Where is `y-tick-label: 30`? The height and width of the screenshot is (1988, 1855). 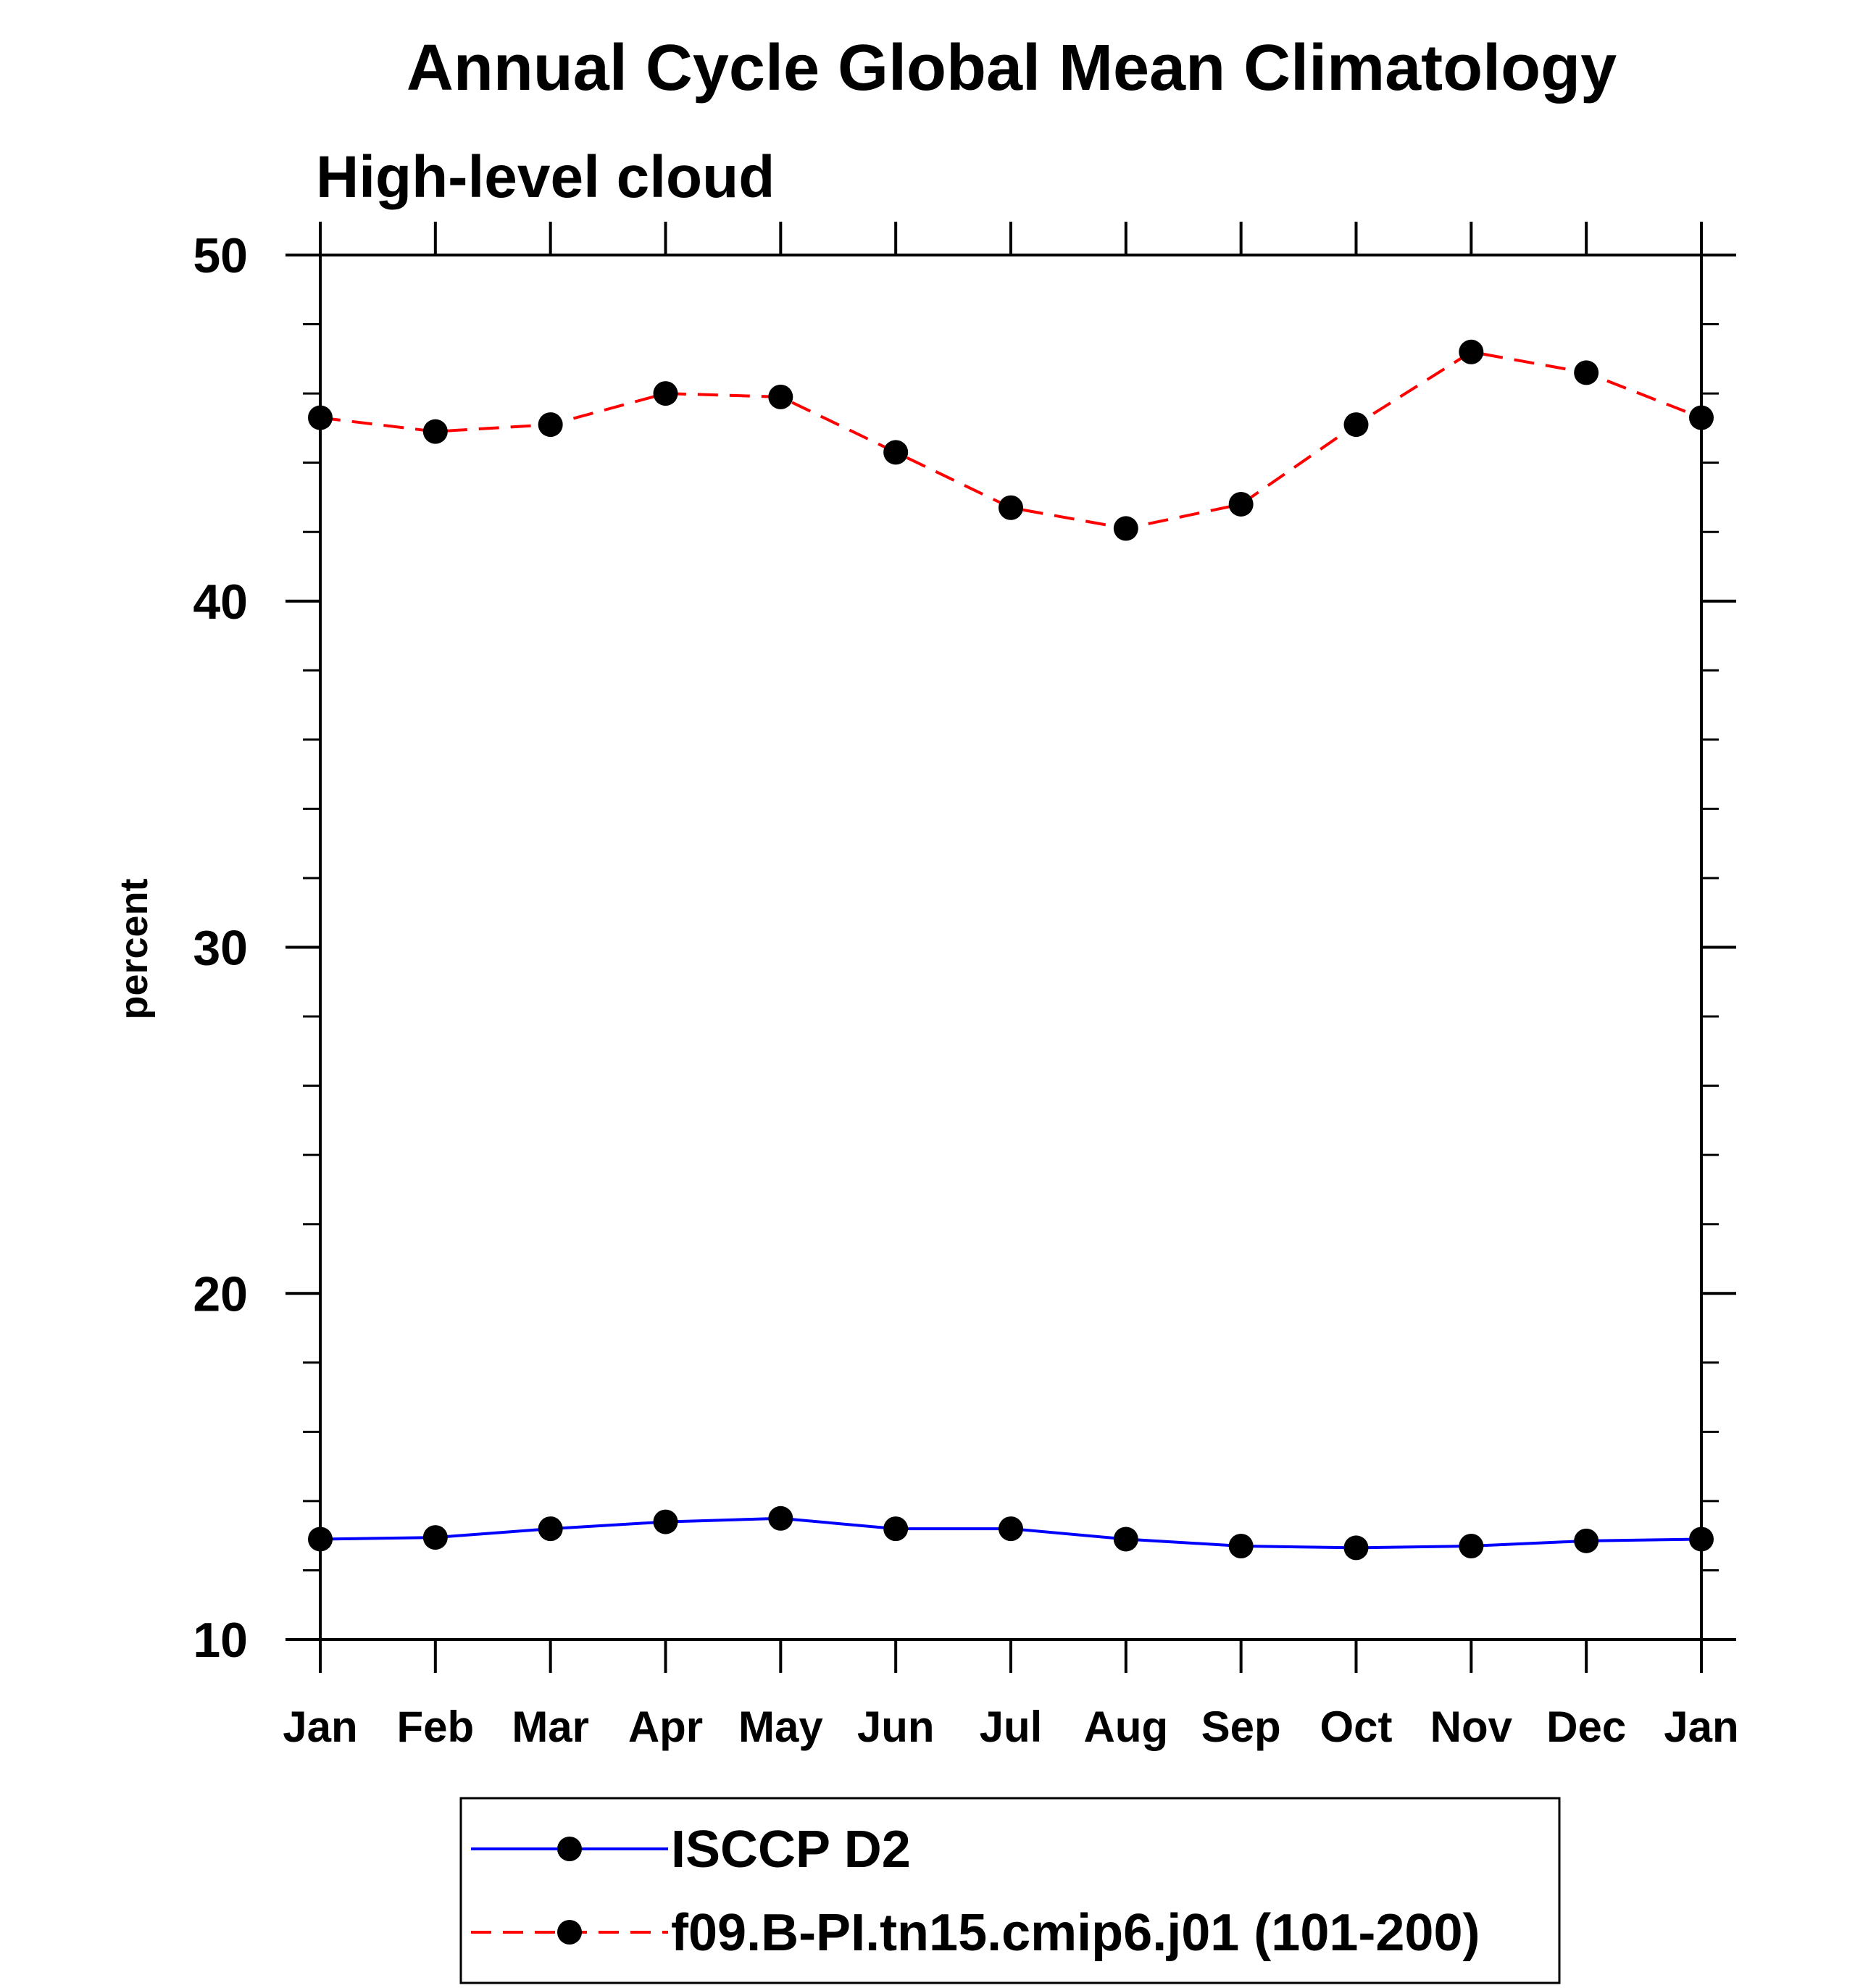 y-tick-label: 30 is located at coordinates (220, 948).